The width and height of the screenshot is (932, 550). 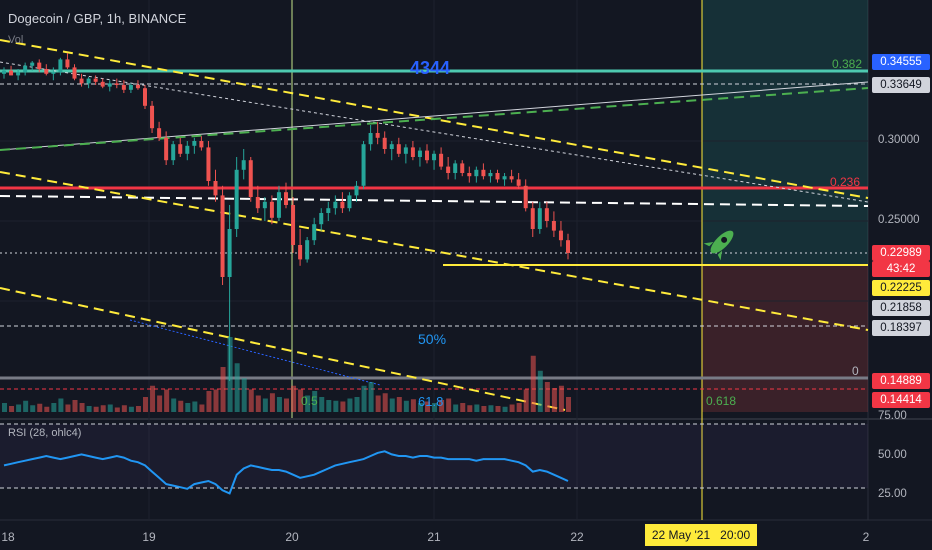 I want to click on rsi-tick: 75.00, so click(x=892, y=416).